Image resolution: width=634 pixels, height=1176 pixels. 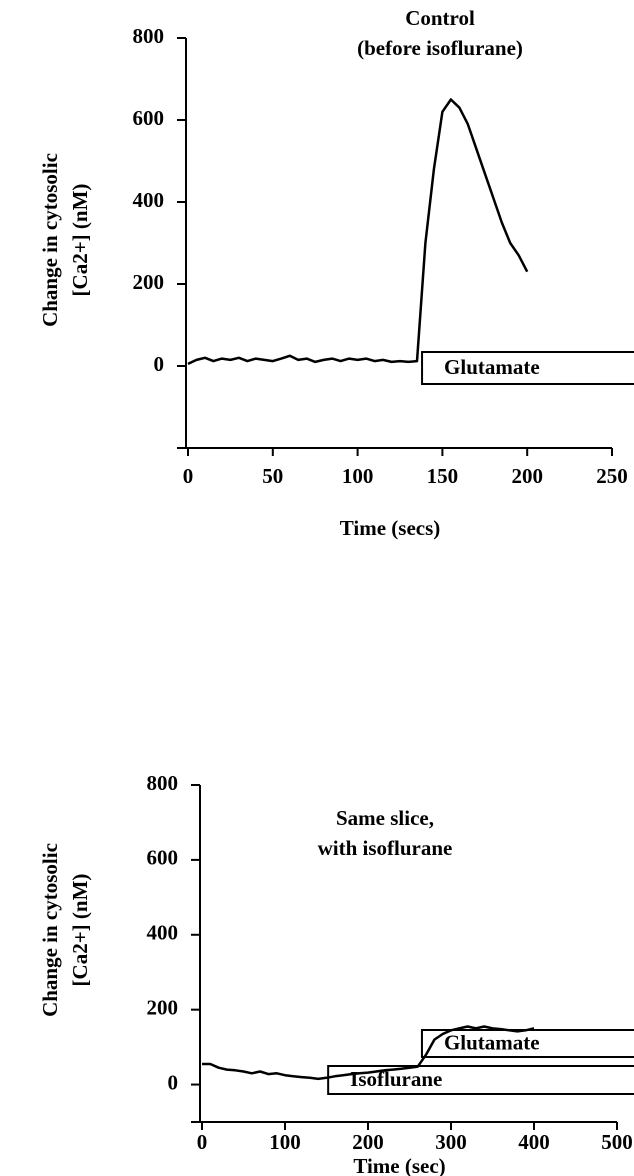 What do you see at coordinates (617, 1142) in the screenshot?
I see `x-tick-label: 500` at bounding box center [617, 1142].